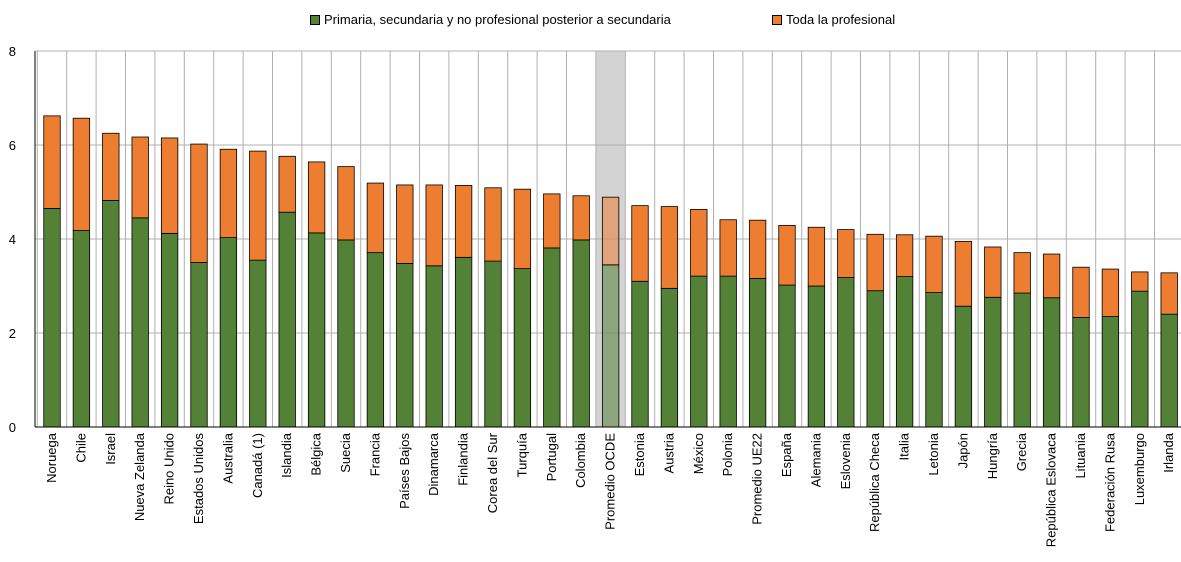 Image resolution: width=1181 pixels, height=562 pixels. What do you see at coordinates (374, 454) in the screenshot?
I see `x-tick-label: Francia` at bounding box center [374, 454].